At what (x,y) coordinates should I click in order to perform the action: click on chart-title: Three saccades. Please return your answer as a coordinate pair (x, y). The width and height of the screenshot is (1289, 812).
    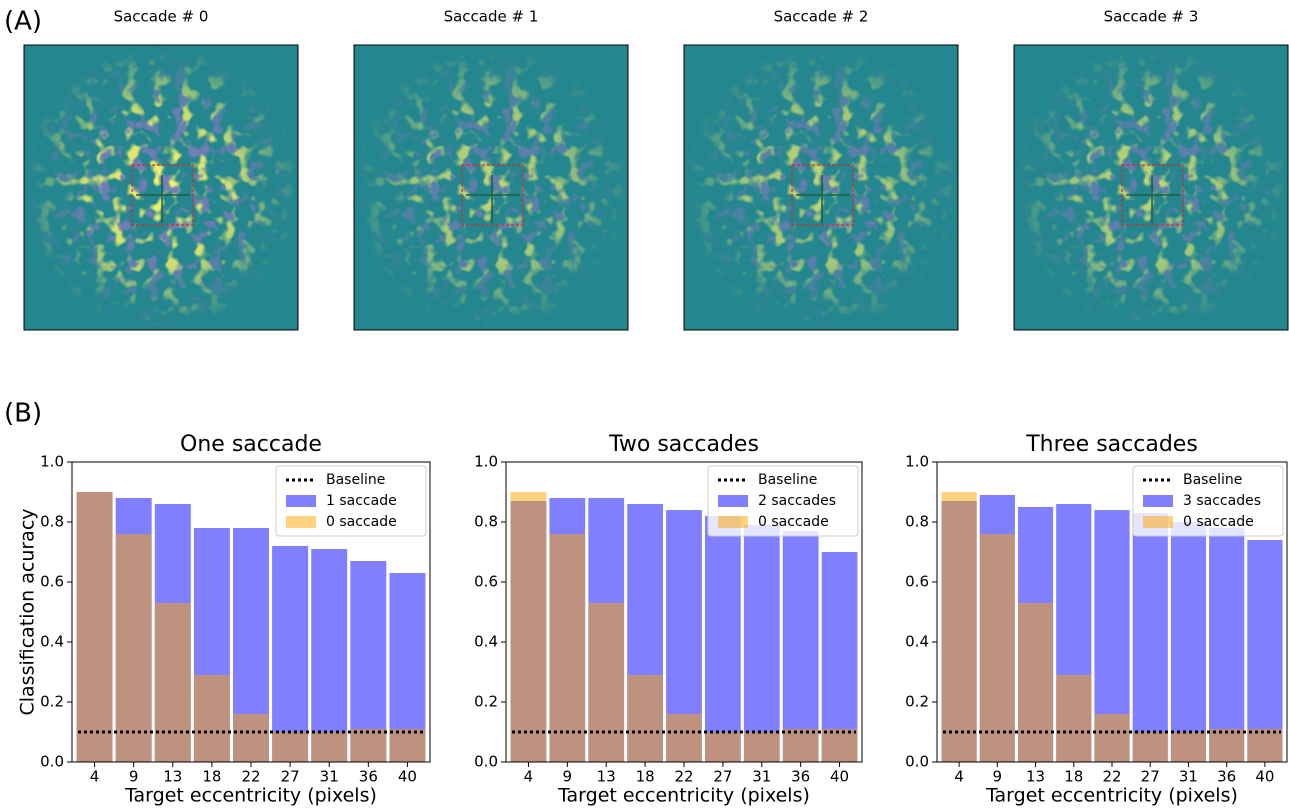
    Looking at the image, I should click on (1111, 444).